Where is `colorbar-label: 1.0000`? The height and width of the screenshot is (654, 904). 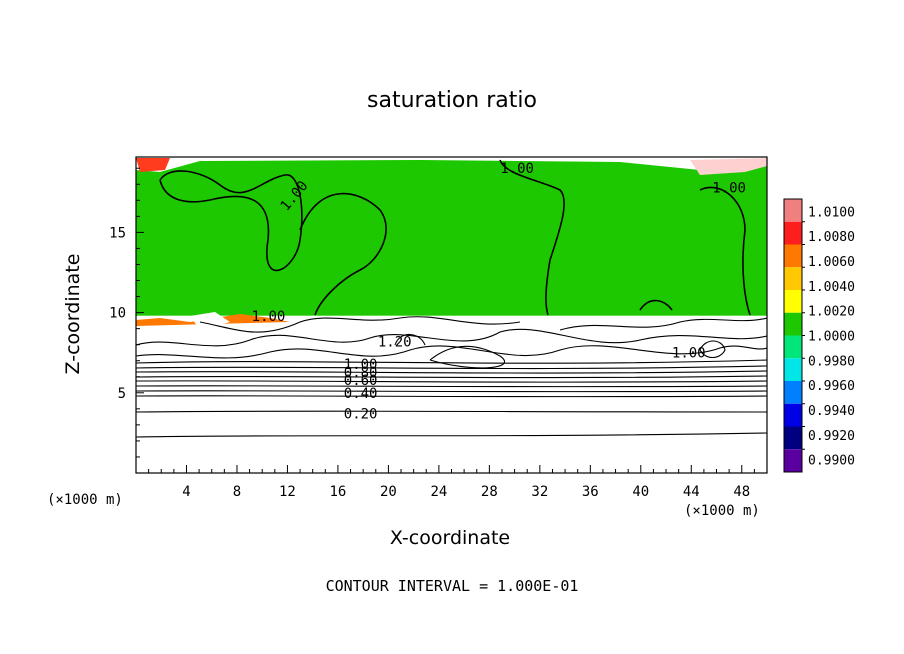 colorbar-label: 1.0000 is located at coordinates (831, 337).